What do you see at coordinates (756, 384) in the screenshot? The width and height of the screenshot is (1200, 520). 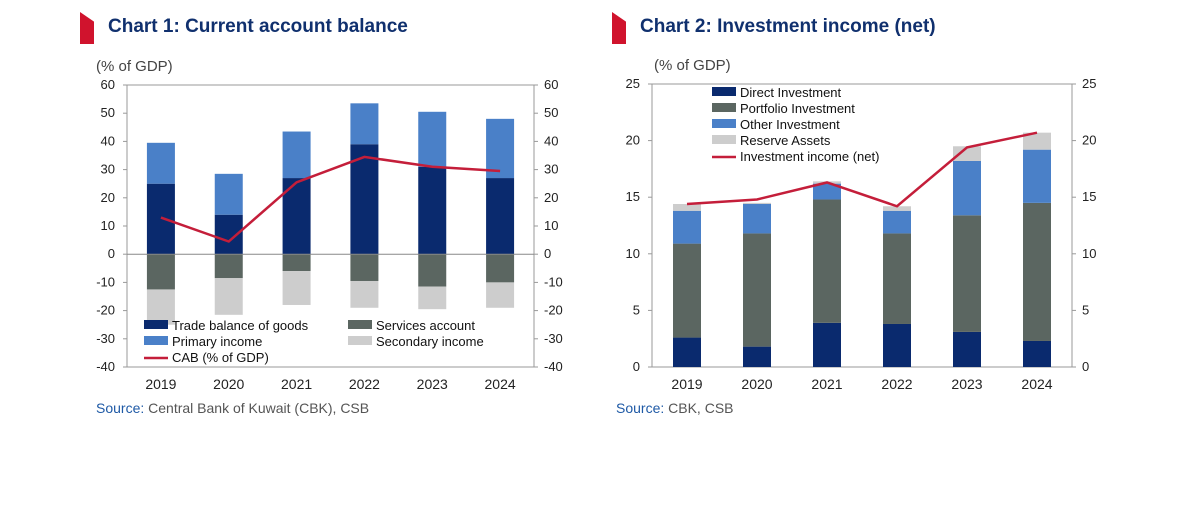 I see `chart2-xtick-label: 2020` at bounding box center [756, 384].